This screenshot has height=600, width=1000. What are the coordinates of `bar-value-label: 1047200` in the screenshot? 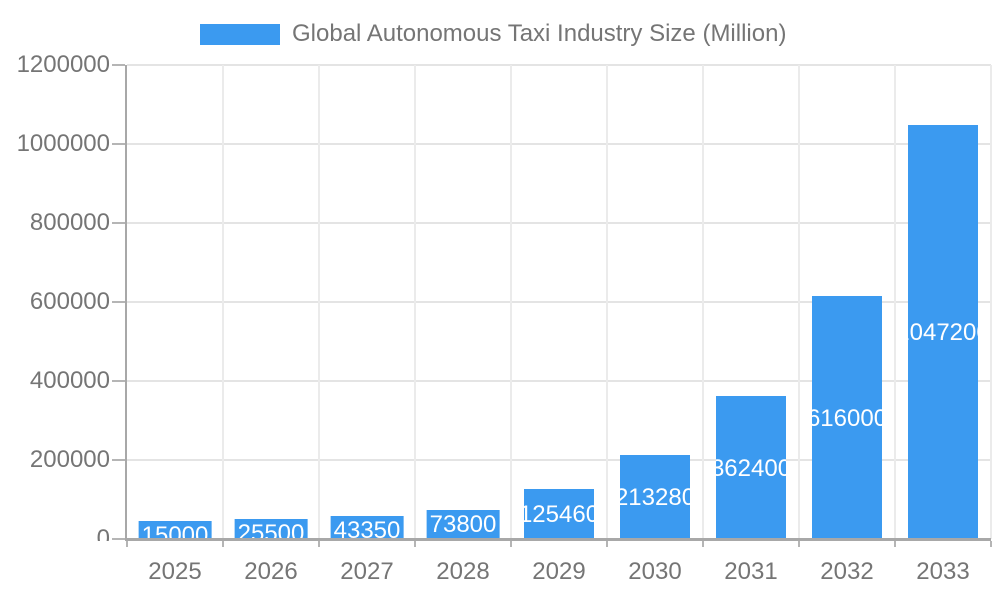 It's located at (943, 332).